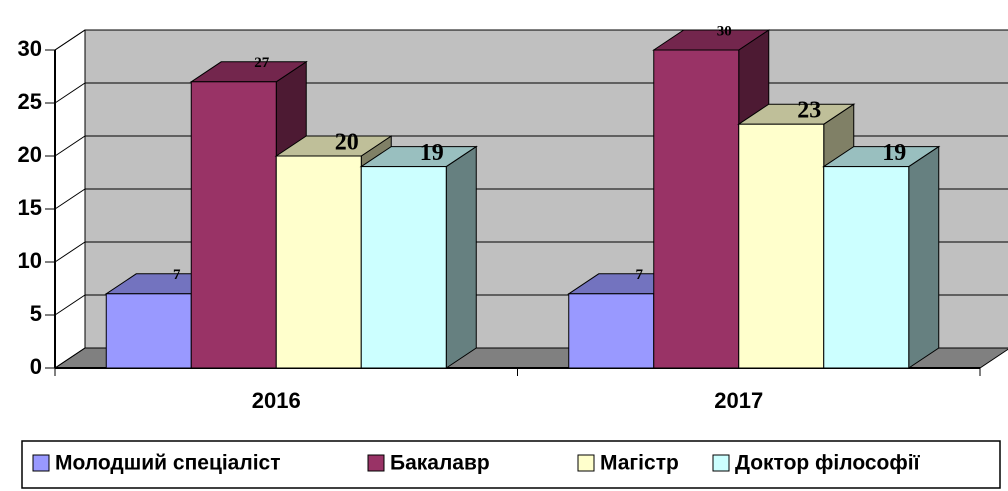  What do you see at coordinates (30, 260) in the screenshot?
I see `y-tick-label: 10` at bounding box center [30, 260].